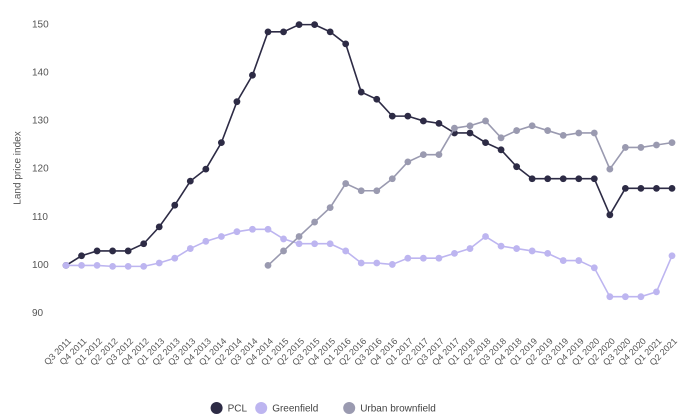  I want to click on y-tick-label: 90, so click(38, 313).